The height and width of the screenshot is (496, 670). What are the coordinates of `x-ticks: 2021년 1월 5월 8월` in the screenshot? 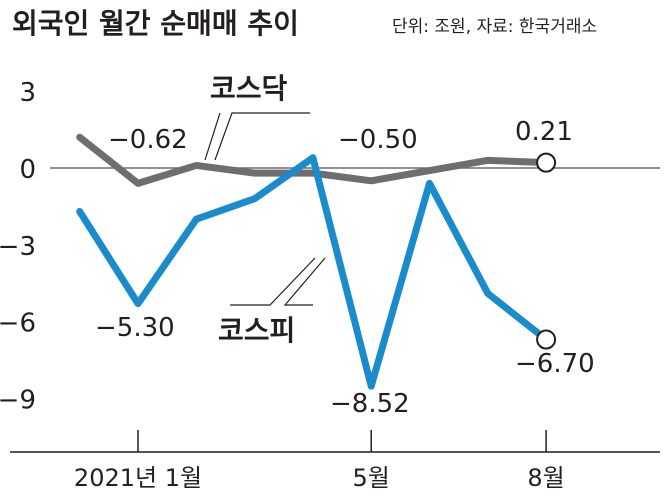 It's located at (319, 461).